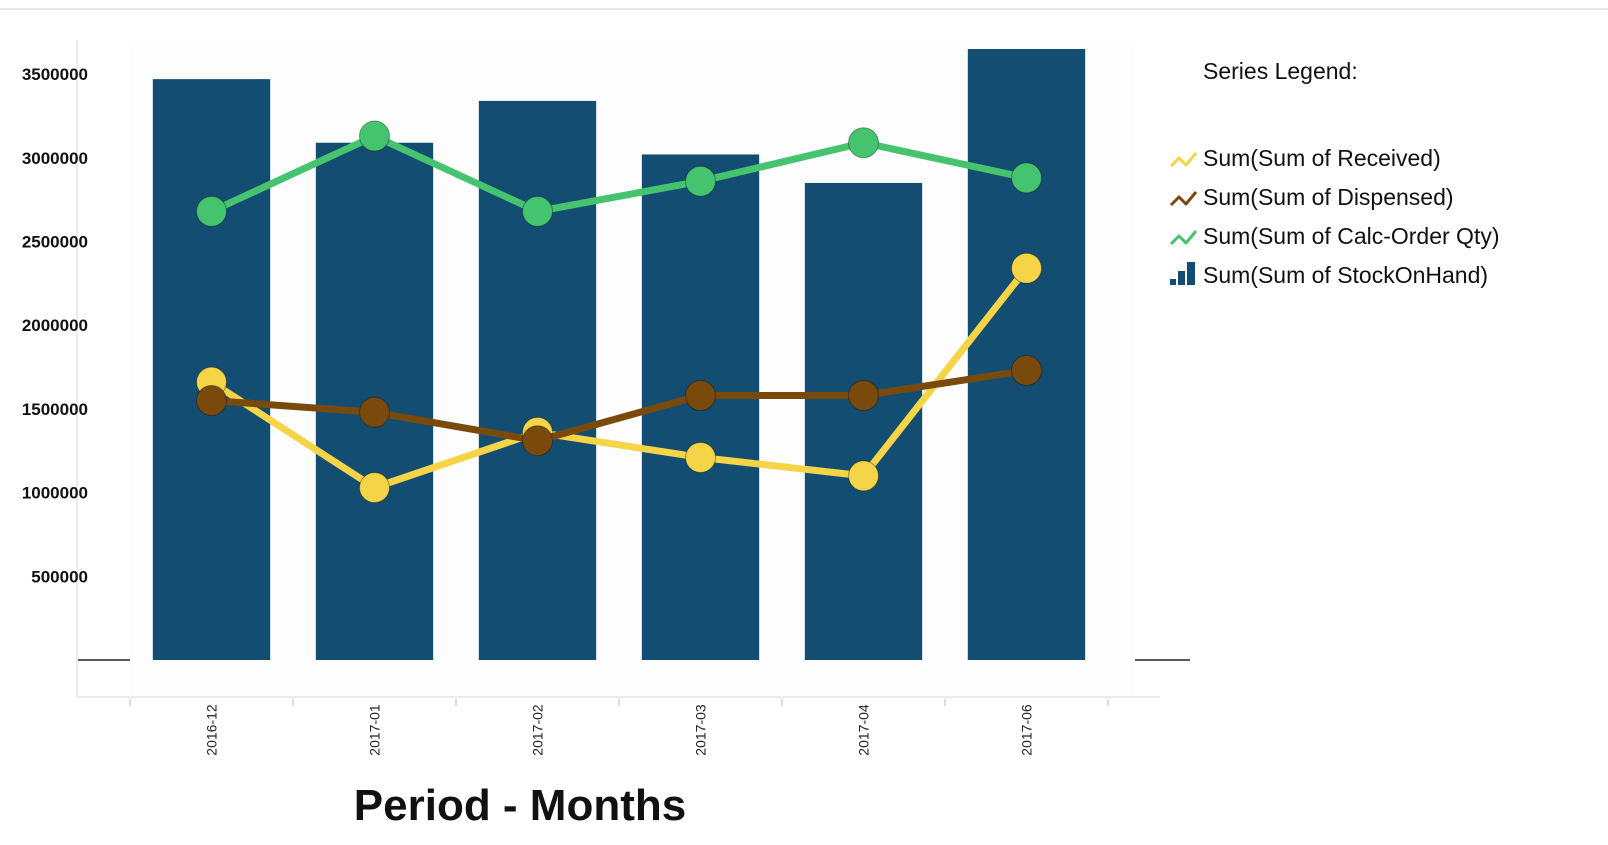 The width and height of the screenshot is (1608, 845). Describe the element at coordinates (701, 730) in the screenshot. I see `x-tick-label: 2017-03` at that location.